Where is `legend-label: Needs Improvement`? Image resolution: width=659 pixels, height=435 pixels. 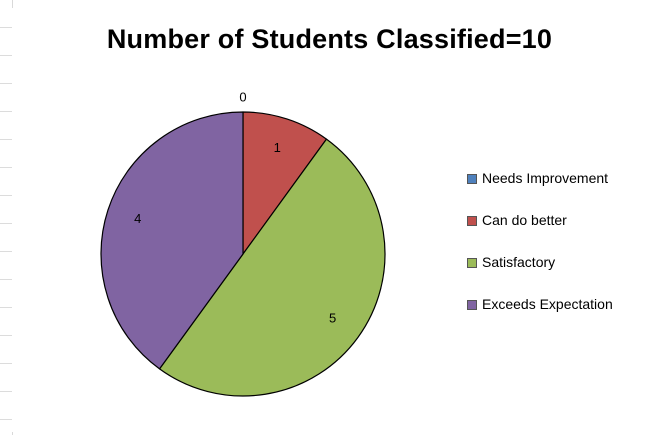
legend-label: Needs Improvement is located at coordinates (545, 178).